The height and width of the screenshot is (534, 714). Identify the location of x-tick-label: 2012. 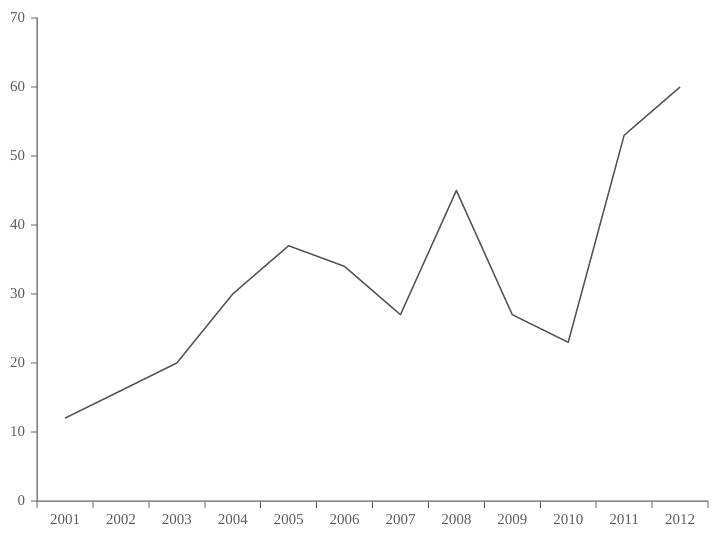
(680, 520).